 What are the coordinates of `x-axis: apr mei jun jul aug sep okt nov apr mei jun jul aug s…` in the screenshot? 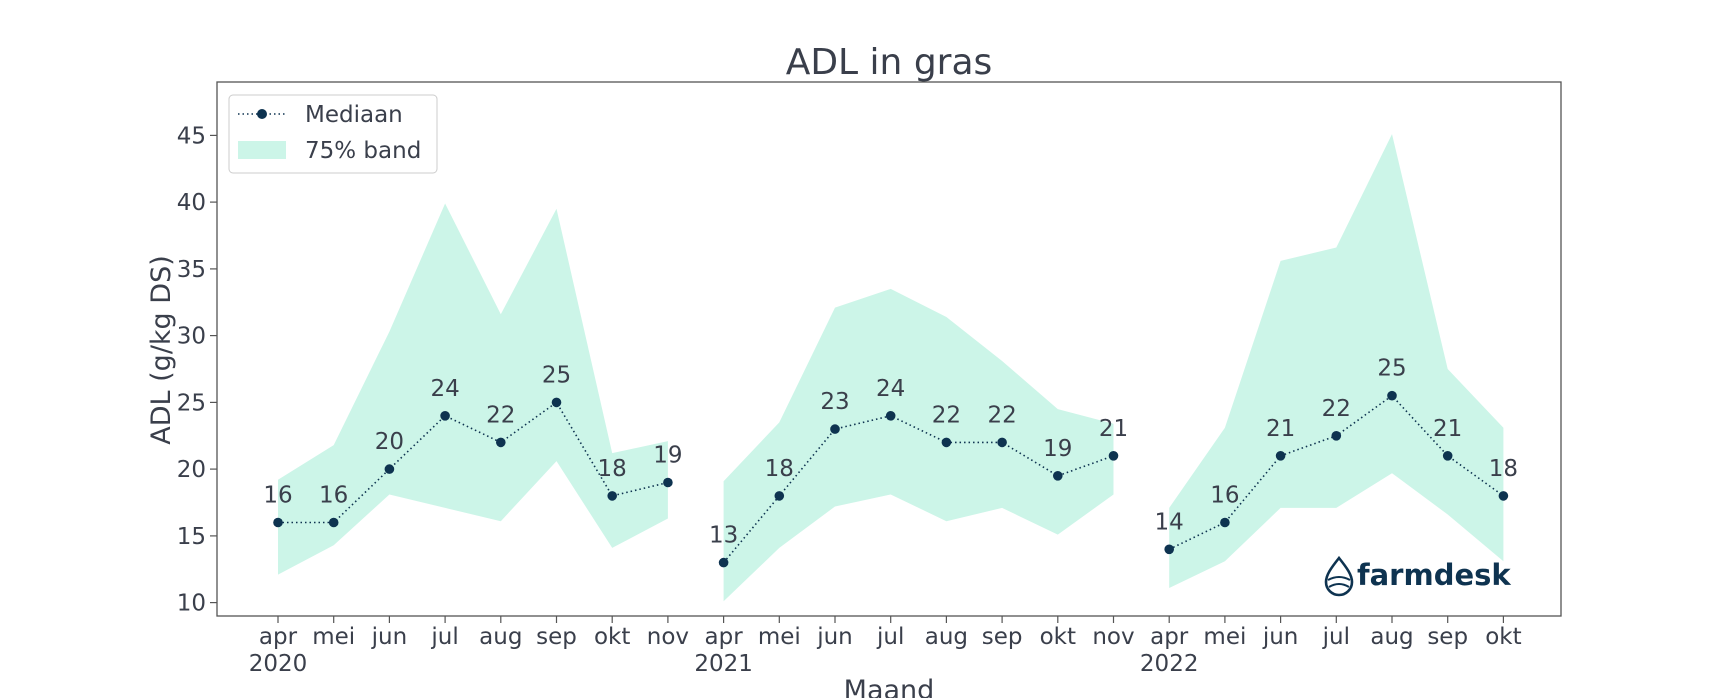 It's located at (885, 646).